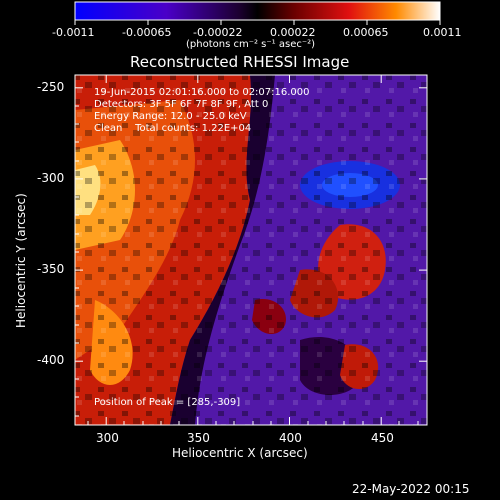 This screenshot has height=500, width=500. I want to click on x-tick-label: 400, so click(290, 438).